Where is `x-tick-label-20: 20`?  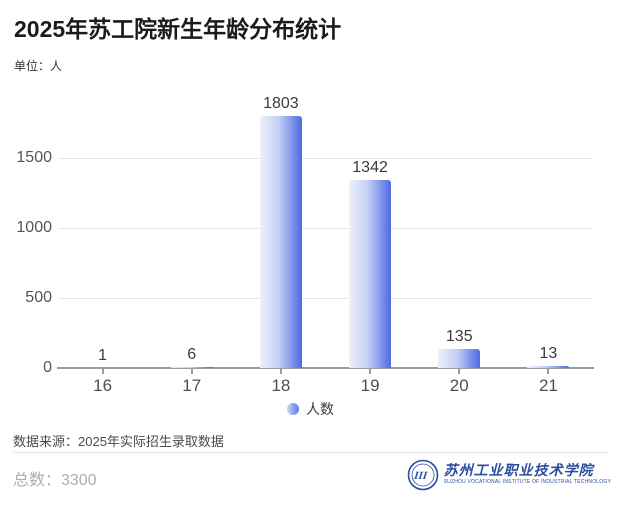 x-tick-label-20: 20 is located at coordinates (459, 385).